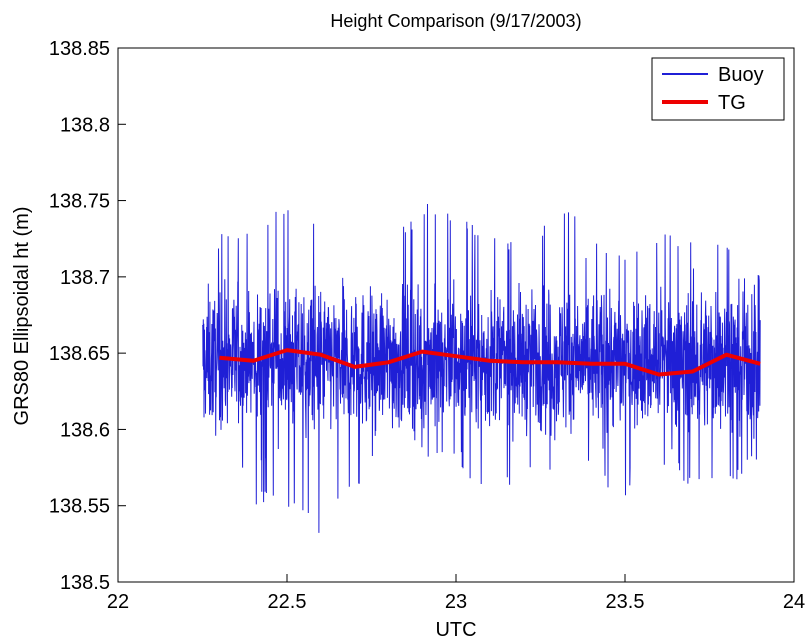 The height and width of the screenshot is (640, 812). I want to click on x-tick-label: 24, so click(794, 602).